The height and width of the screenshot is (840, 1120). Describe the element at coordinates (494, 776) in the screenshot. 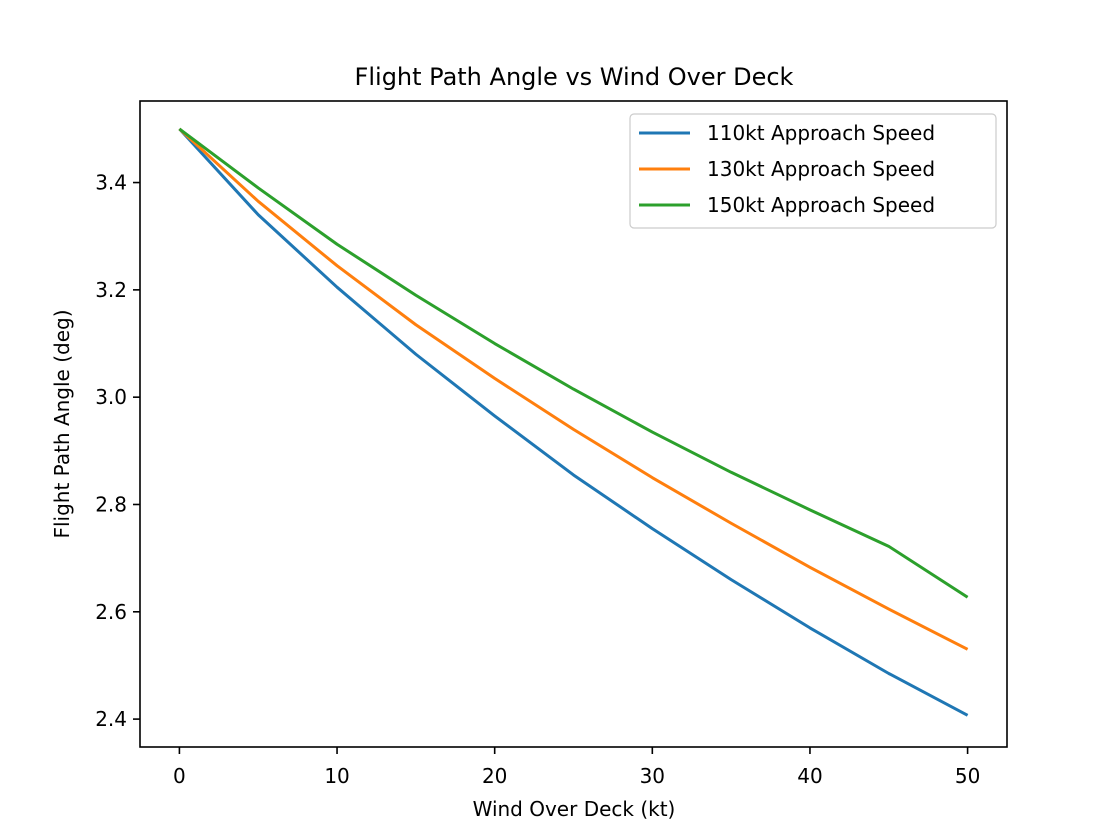

I see `x-tick-label: 20` at that location.